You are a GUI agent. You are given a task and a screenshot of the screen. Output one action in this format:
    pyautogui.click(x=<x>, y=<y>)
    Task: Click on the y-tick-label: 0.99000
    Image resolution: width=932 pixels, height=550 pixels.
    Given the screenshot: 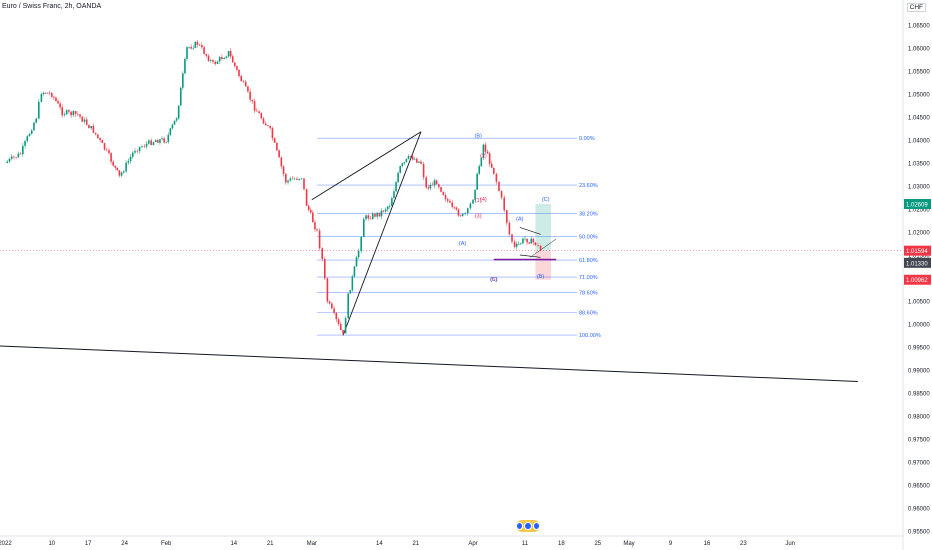 What is the action you would take?
    pyautogui.click(x=919, y=372)
    